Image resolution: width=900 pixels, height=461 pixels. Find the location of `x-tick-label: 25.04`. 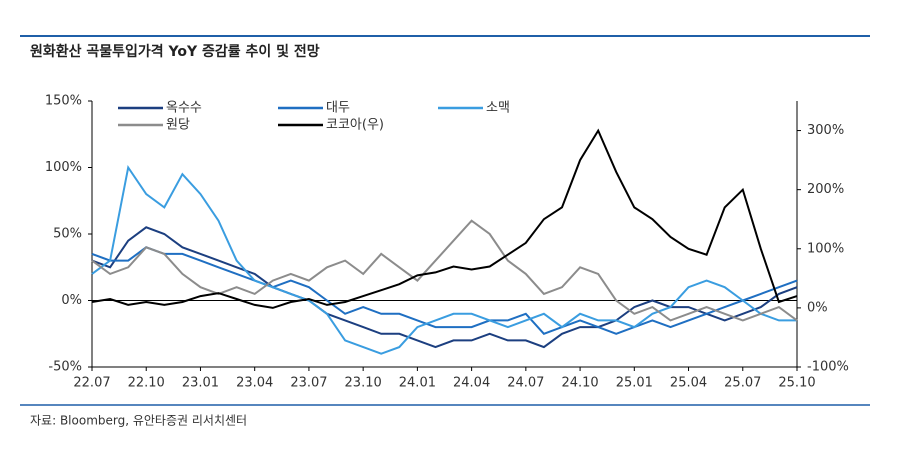

x-tick-label: 25.04 is located at coordinates (688, 383).